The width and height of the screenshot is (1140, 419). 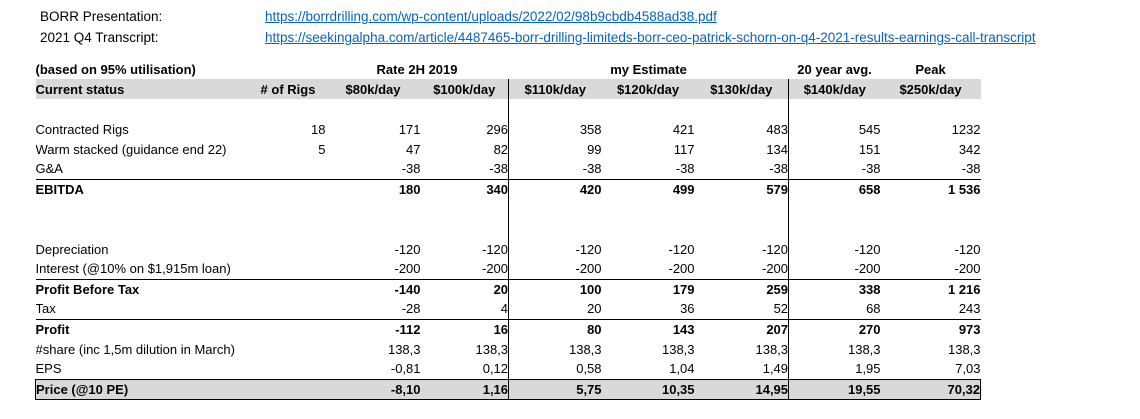 What do you see at coordinates (373, 389) in the screenshot?
I see `cell: -8,10` at bounding box center [373, 389].